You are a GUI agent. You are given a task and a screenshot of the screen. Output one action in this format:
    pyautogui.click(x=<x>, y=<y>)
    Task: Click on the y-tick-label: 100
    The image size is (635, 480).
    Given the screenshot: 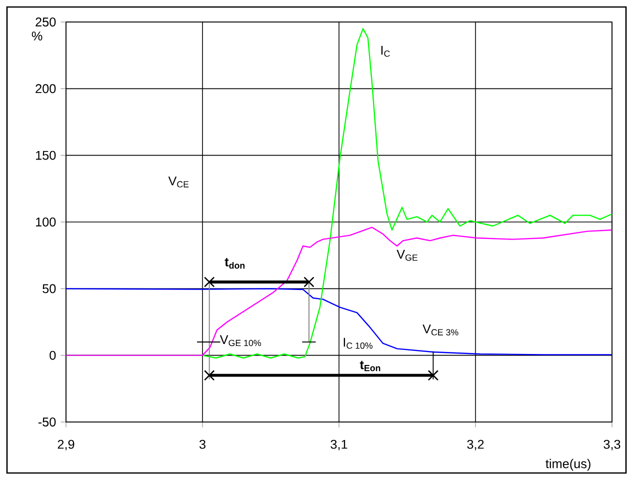 What is the action you would take?
    pyautogui.click(x=46, y=222)
    